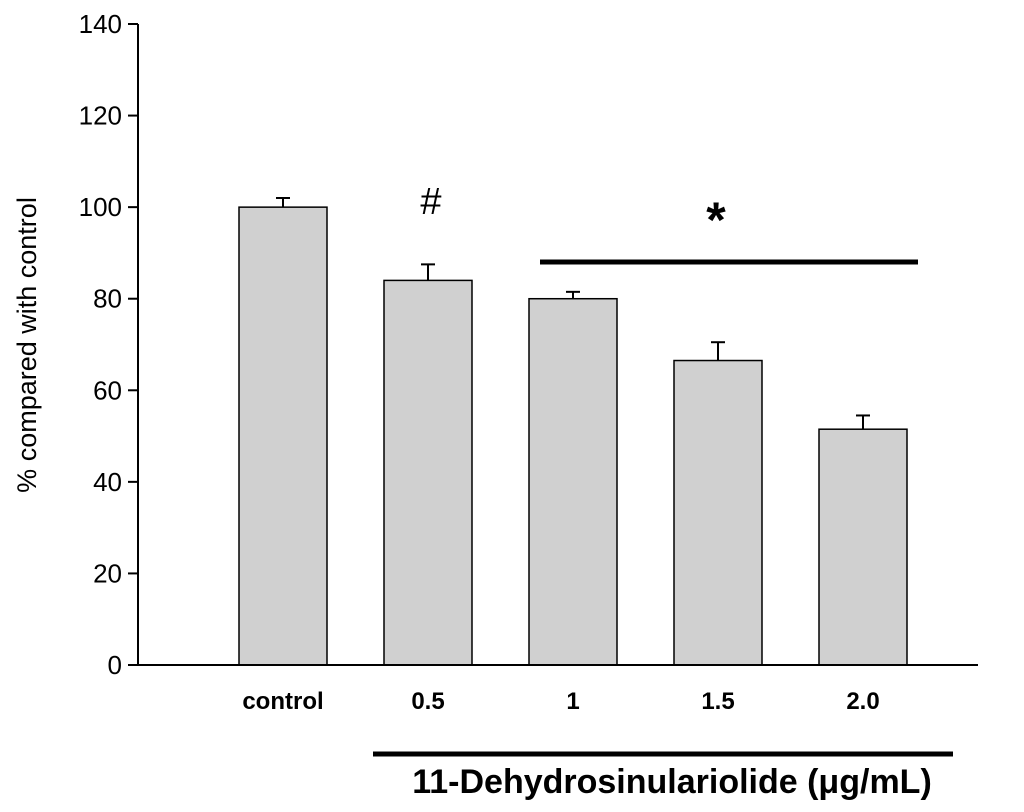 The height and width of the screenshot is (812, 1024). I want to click on bar-control, so click(283, 436).